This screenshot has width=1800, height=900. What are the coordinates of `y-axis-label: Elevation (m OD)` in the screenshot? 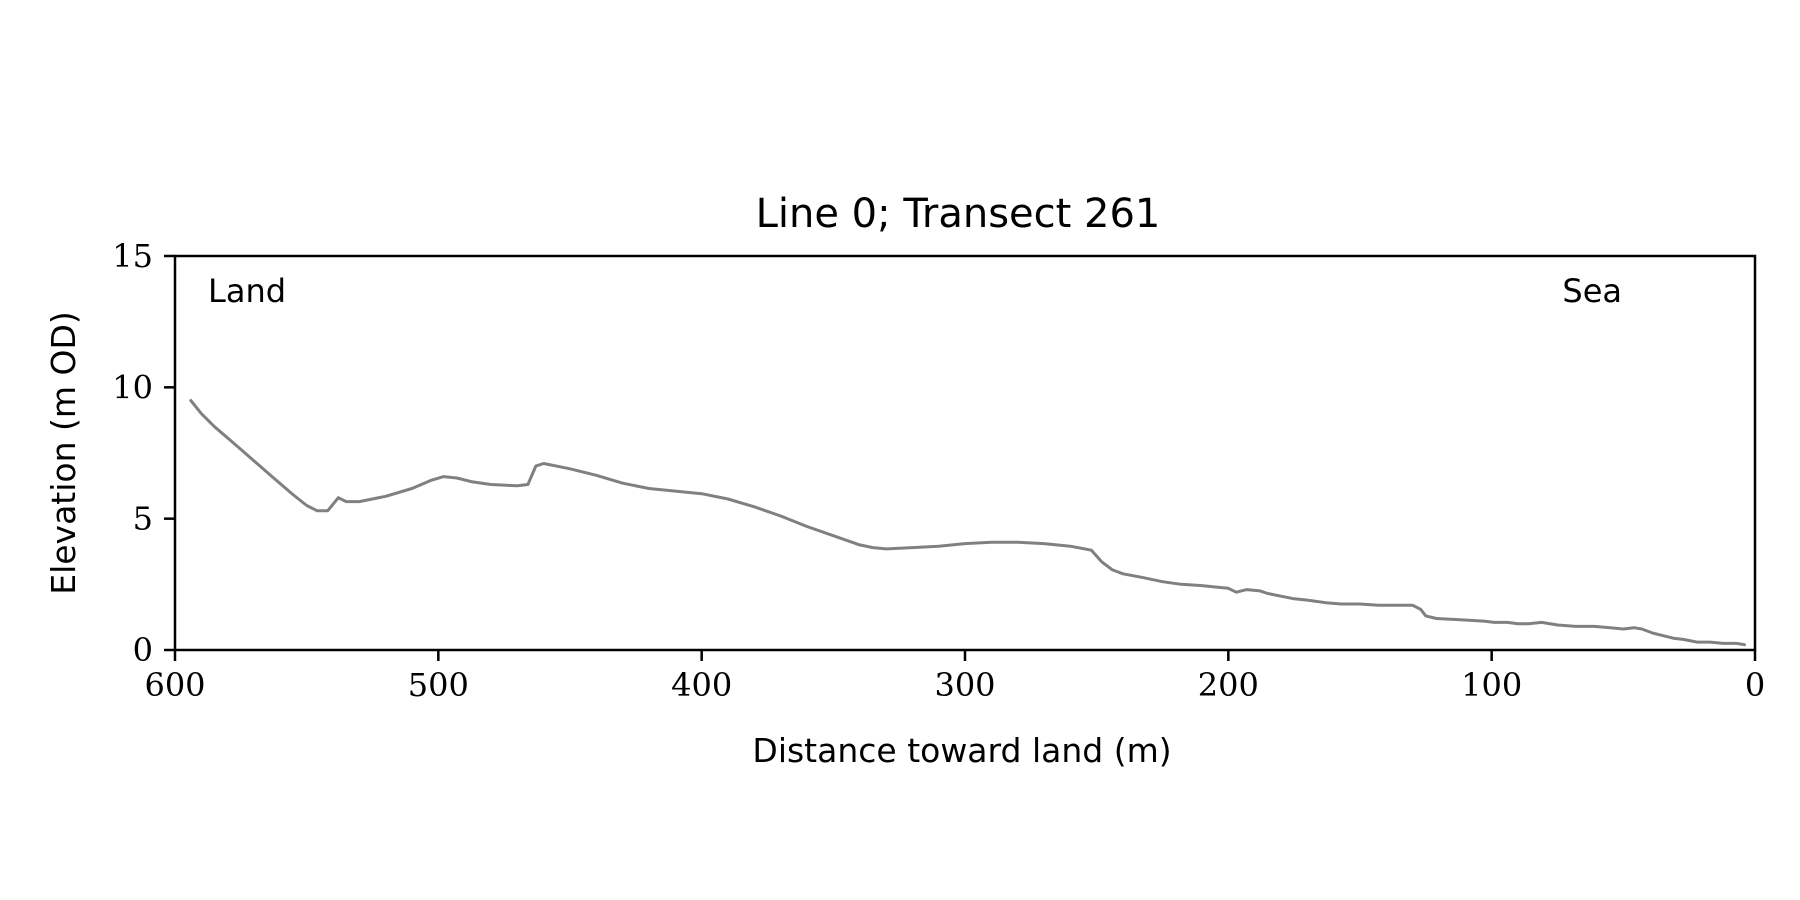 It's located at (63, 453).